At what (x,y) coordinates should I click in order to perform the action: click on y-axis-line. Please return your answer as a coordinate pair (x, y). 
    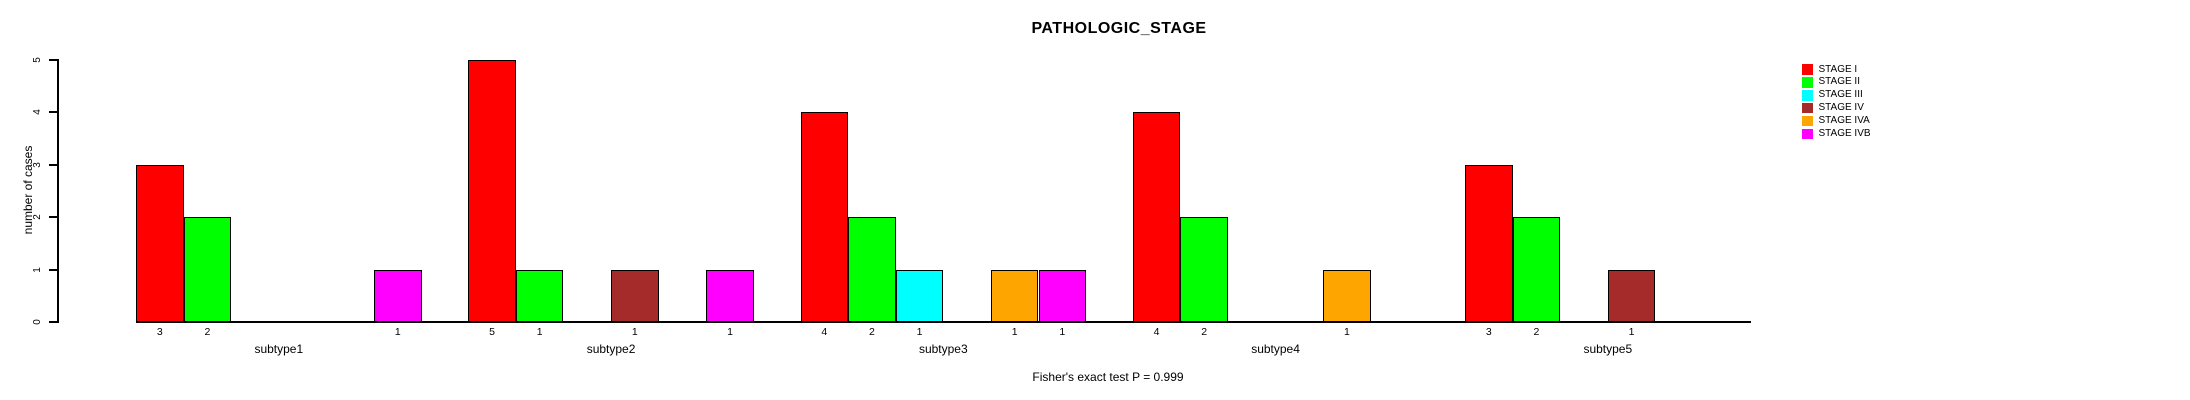
    Looking at the image, I should click on (57, 191).